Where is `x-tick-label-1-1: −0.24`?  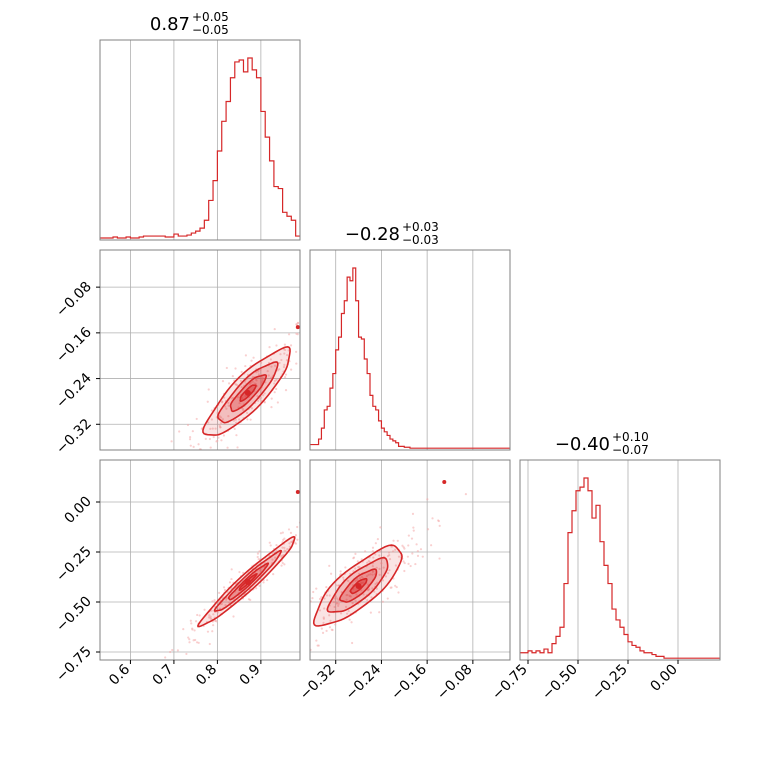
x-tick-label-1-1: −0.24 is located at coordinates (364, 682).